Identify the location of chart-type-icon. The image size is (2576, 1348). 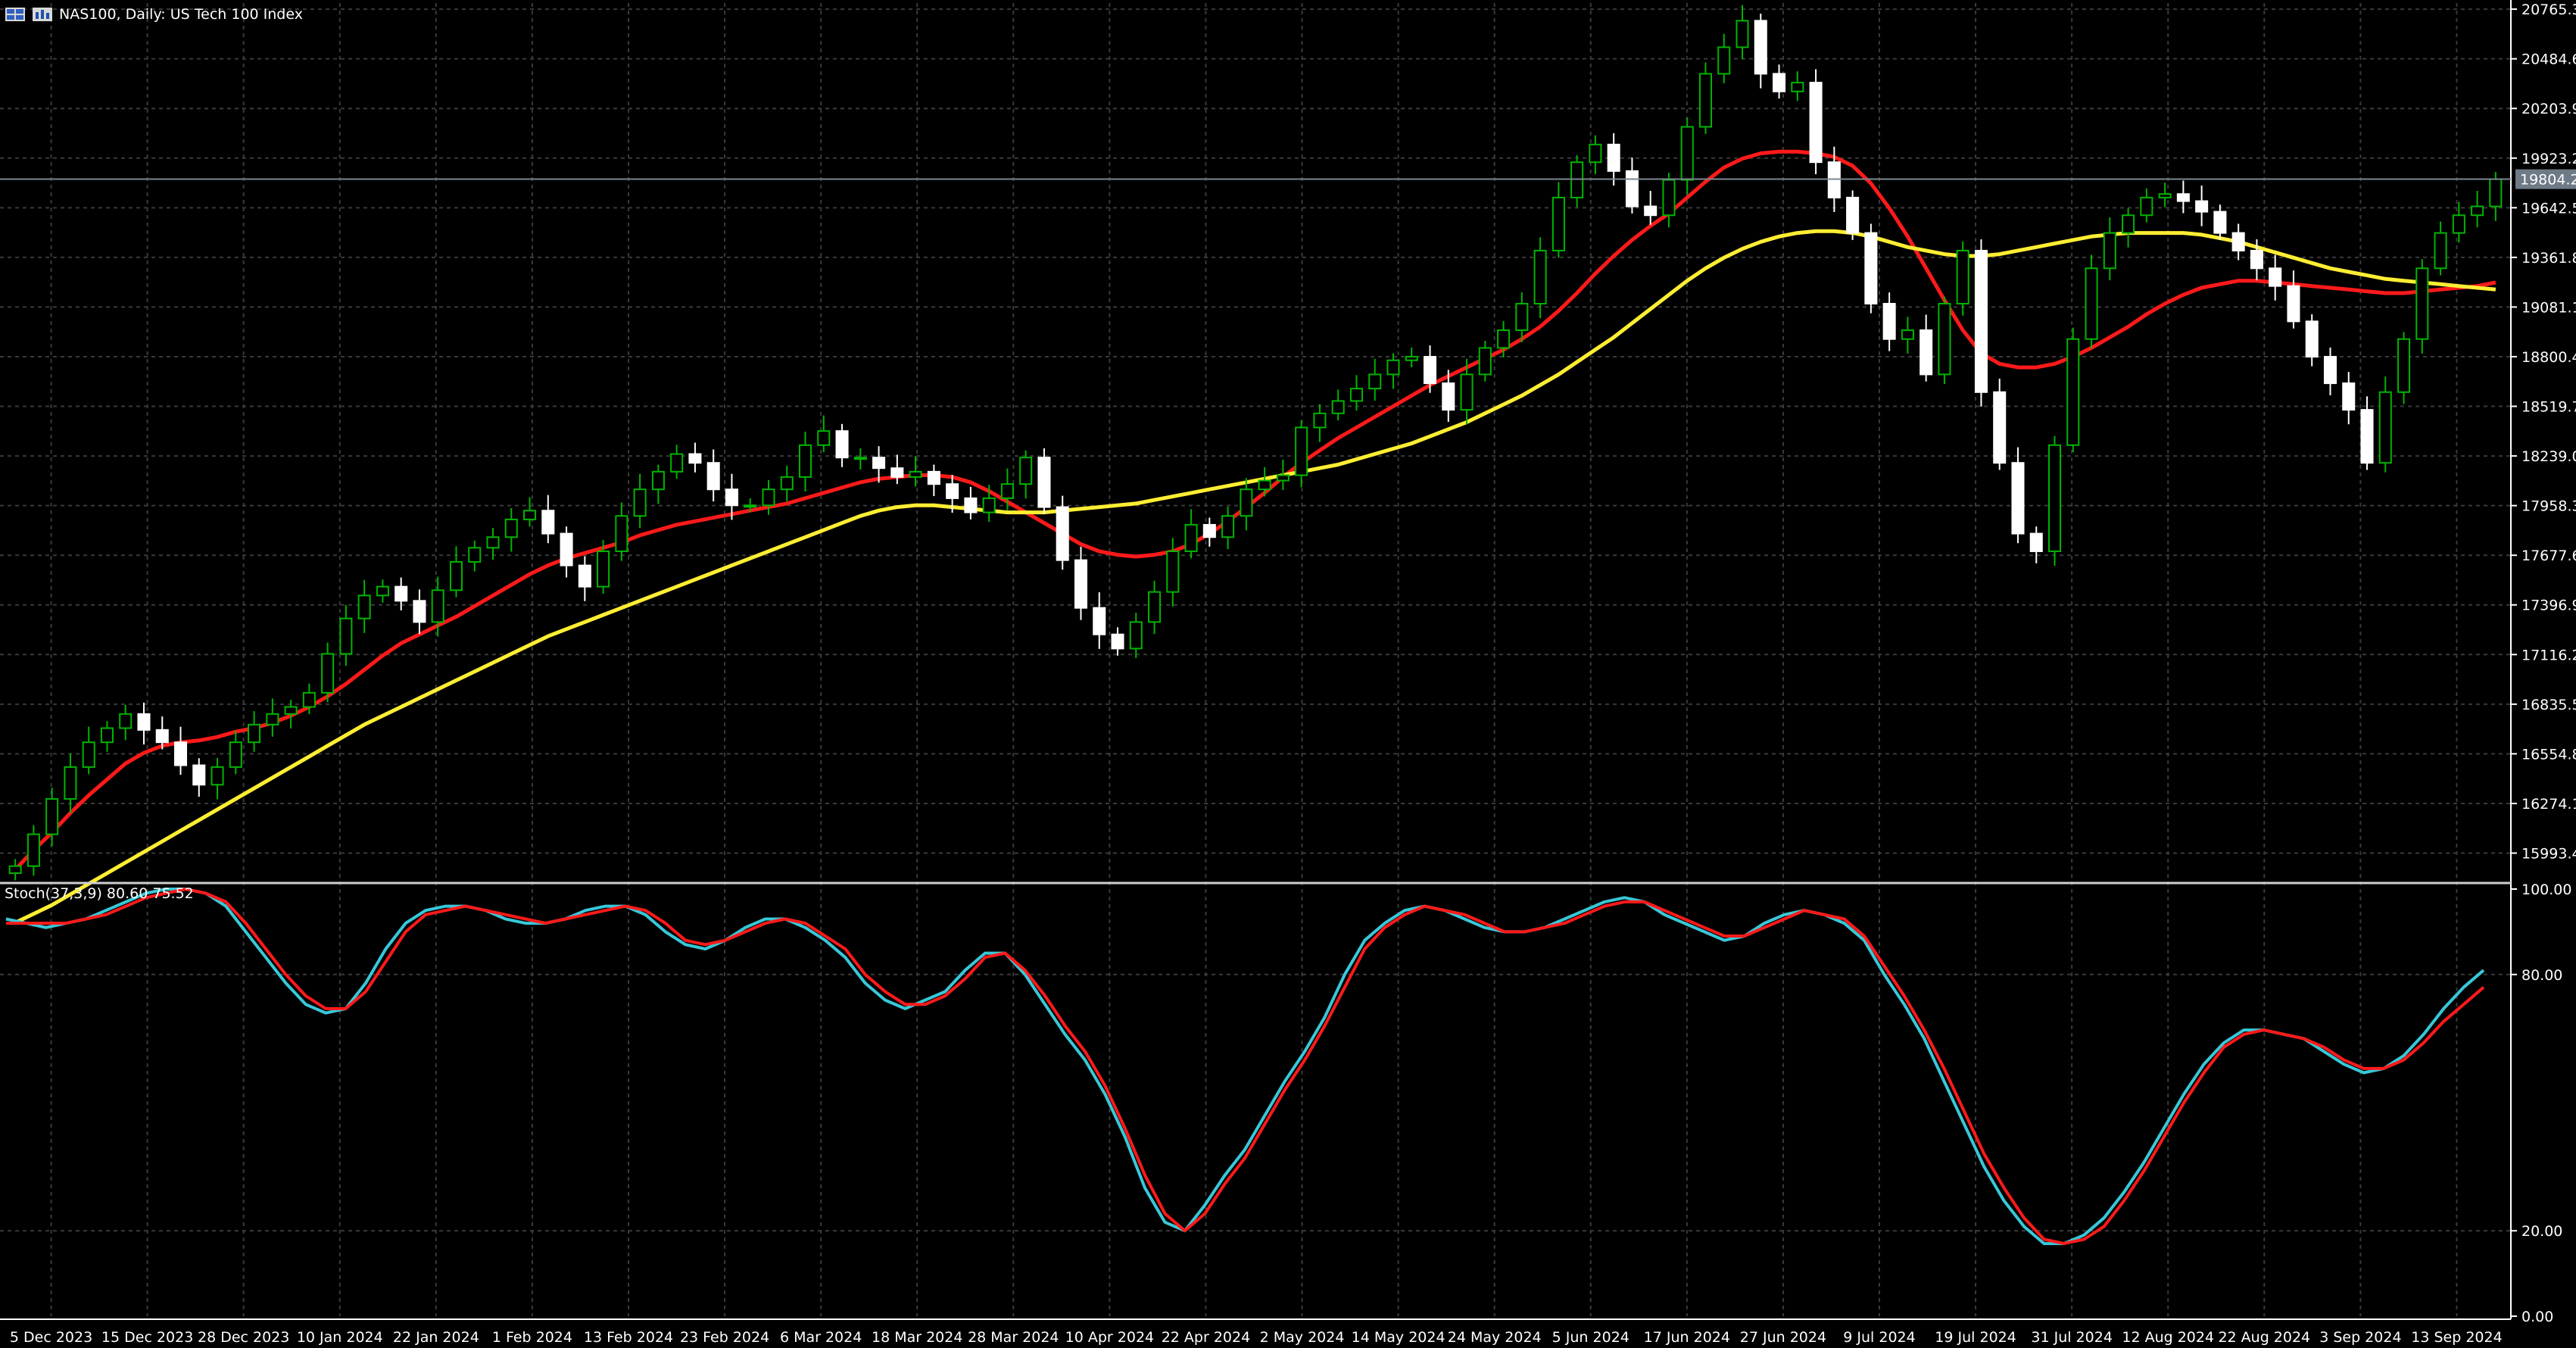
(42, 14).